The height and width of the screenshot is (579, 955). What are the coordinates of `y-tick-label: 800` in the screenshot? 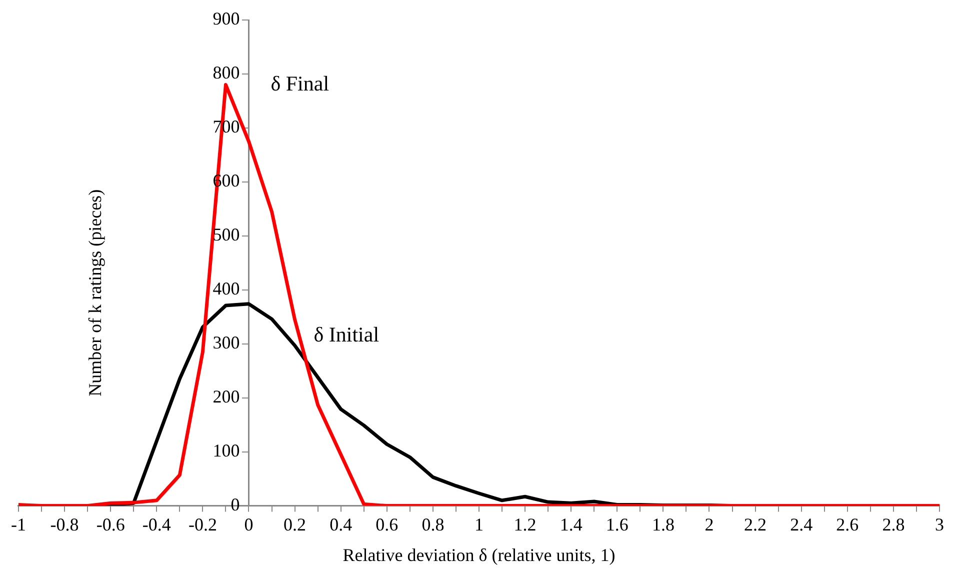 It's located at (226, 72).